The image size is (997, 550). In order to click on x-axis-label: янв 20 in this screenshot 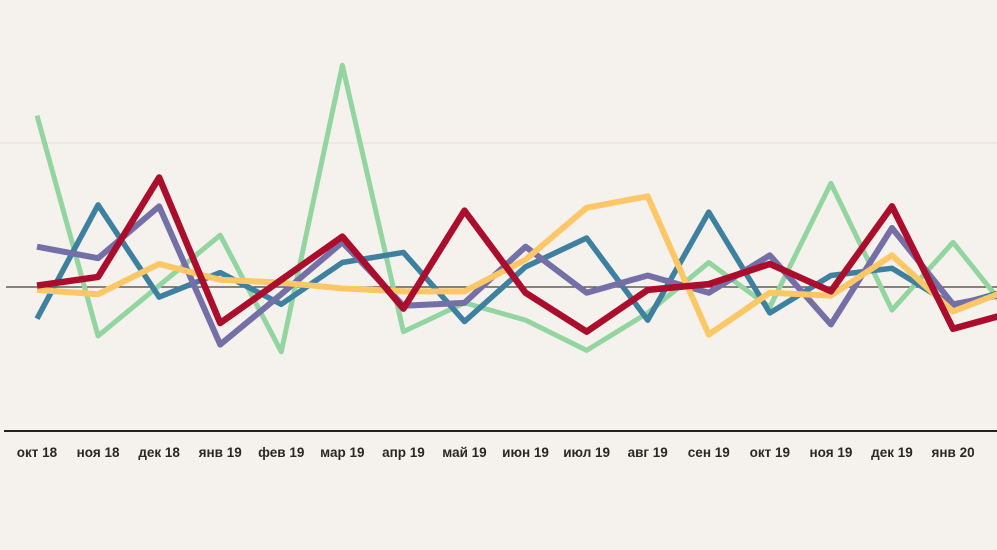, I will do `click(952, 452)`.